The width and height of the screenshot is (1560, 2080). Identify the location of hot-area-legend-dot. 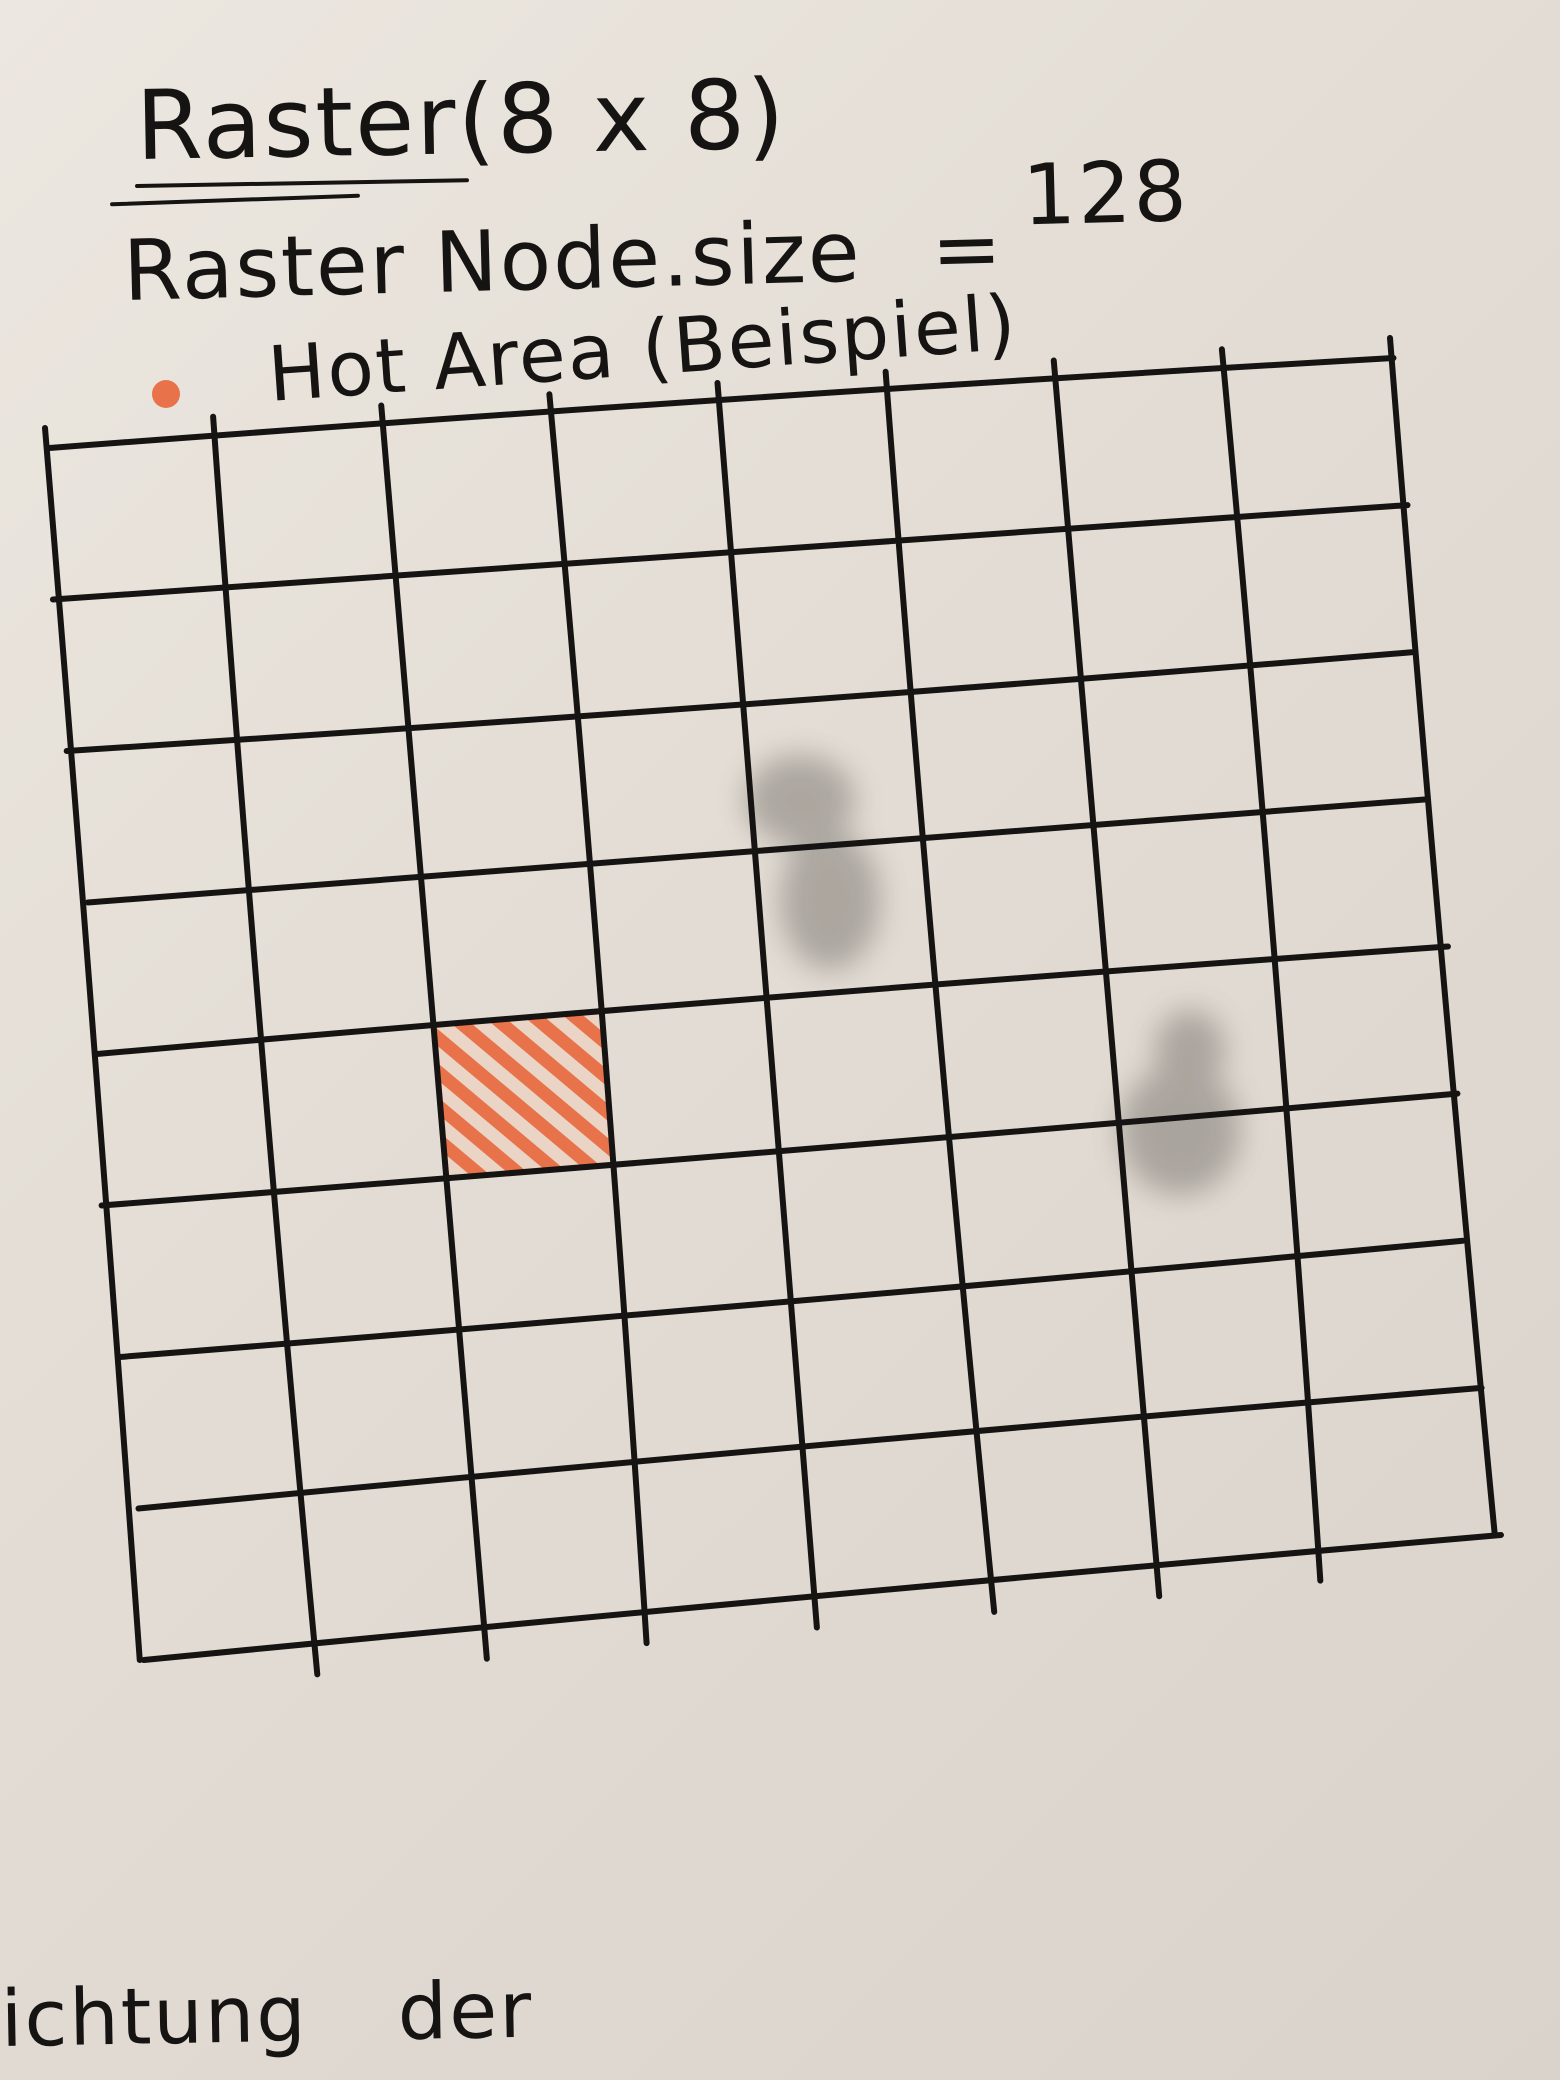
(166, 394).